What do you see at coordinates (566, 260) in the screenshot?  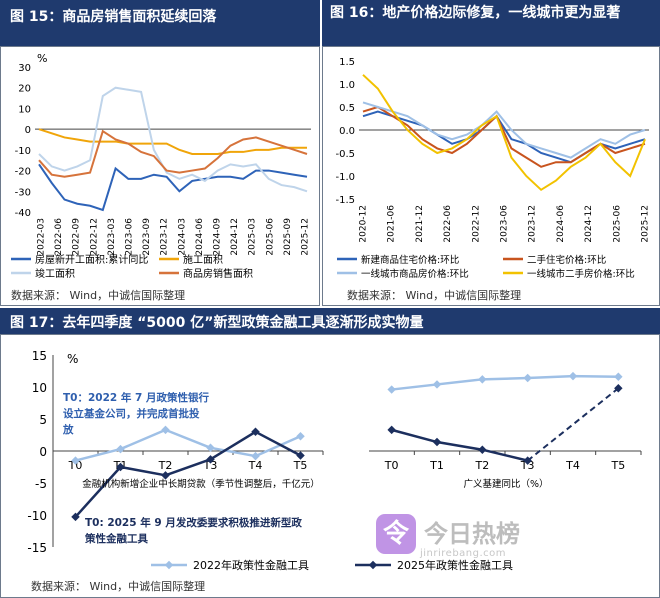 I see `fig16-legend-label: 二手住宅价格:环比` at bounding box center [566, 260].